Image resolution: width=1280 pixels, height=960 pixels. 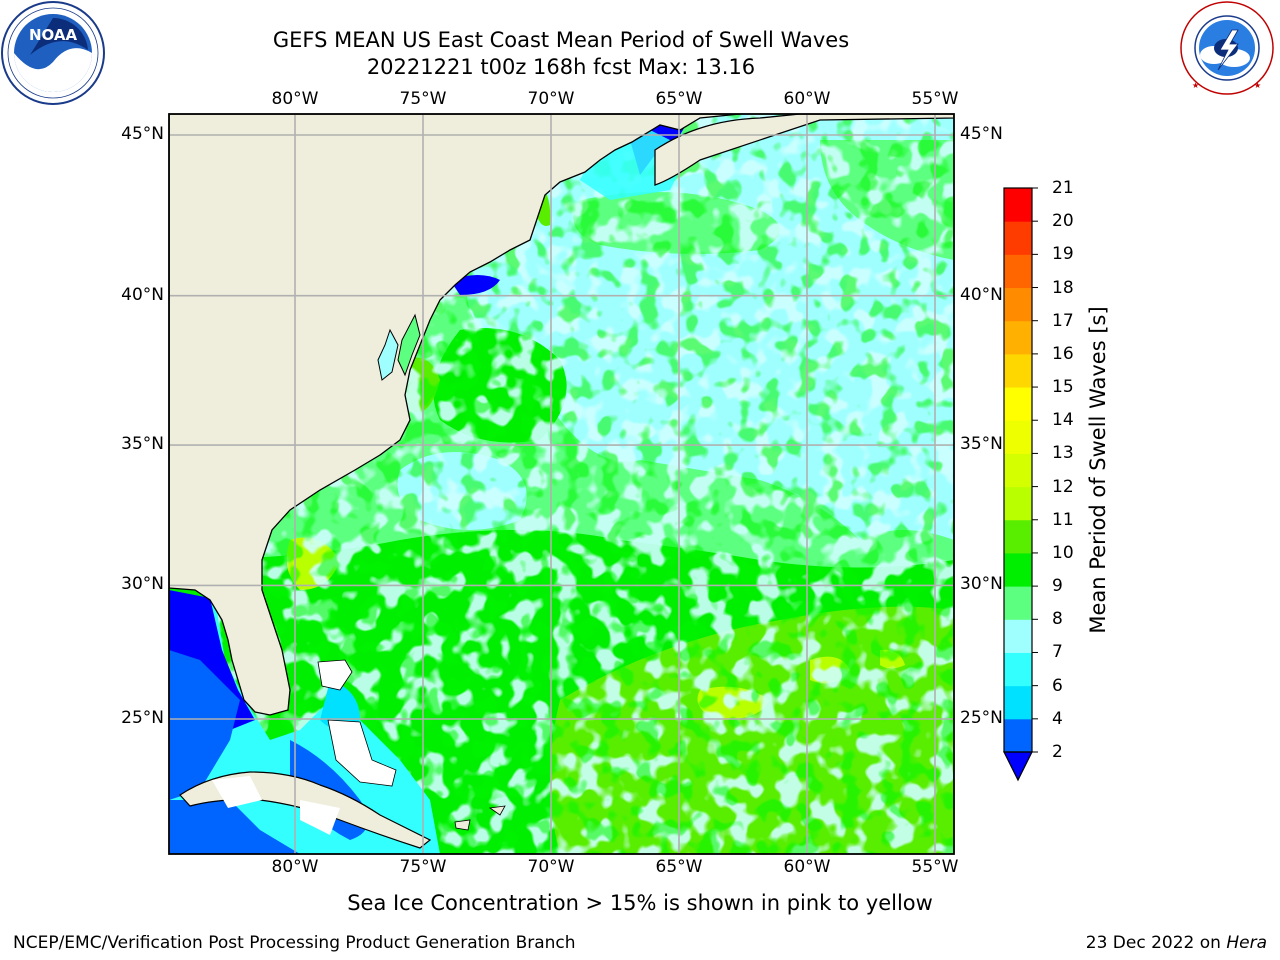 I want to click on colorbar-label: Mean Period of Swell Waves [s], so click(x=1098, y=470).